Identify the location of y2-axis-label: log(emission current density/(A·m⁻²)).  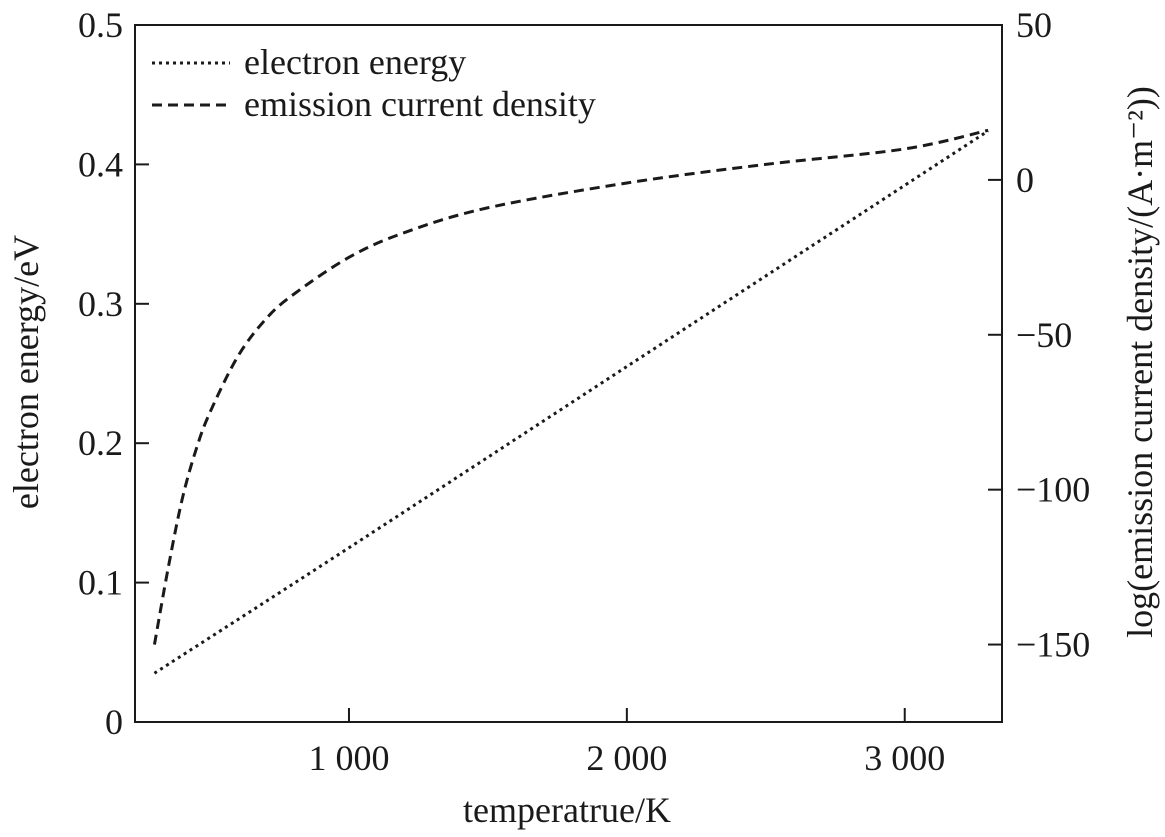
(1140, 362).